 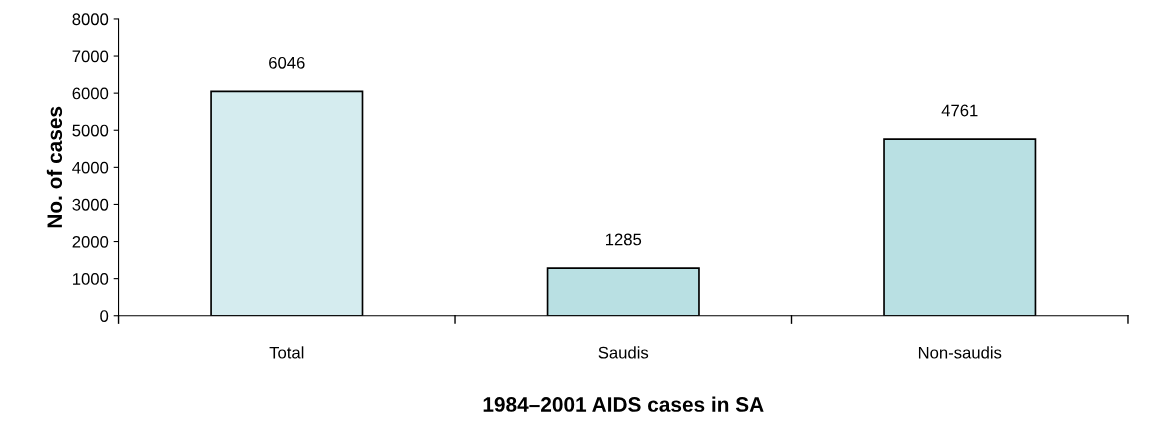 What do you see at coordinates (91, 279) in the screenshot?
I see `y-tick-label: 1000` at bounding box center [91, 279].